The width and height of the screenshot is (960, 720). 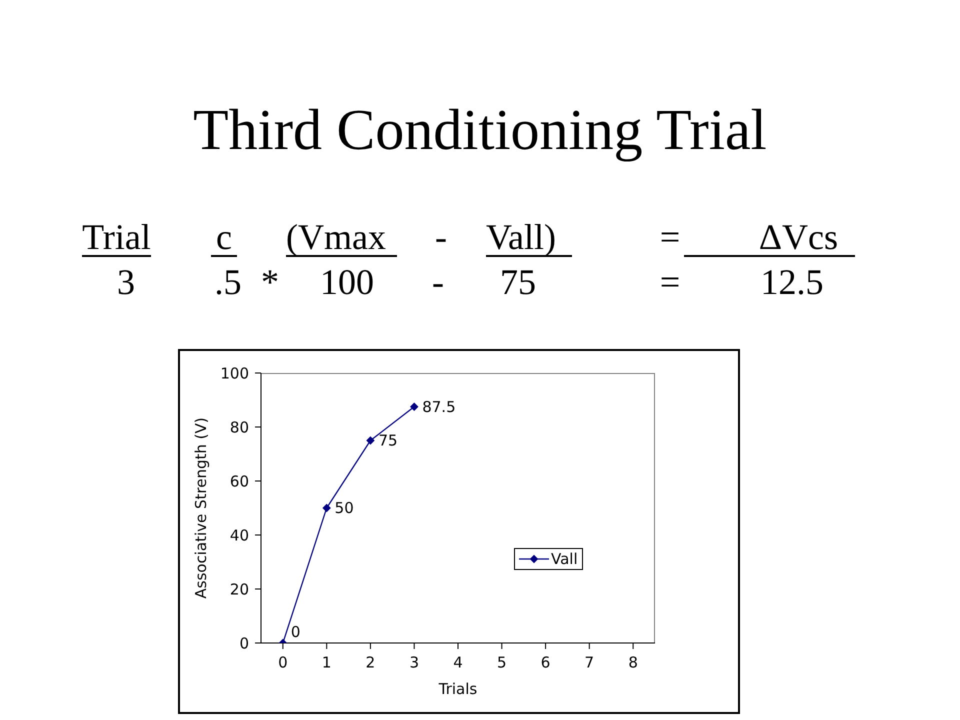 I want to click on data-label: 75, so click(x=388, y=441).